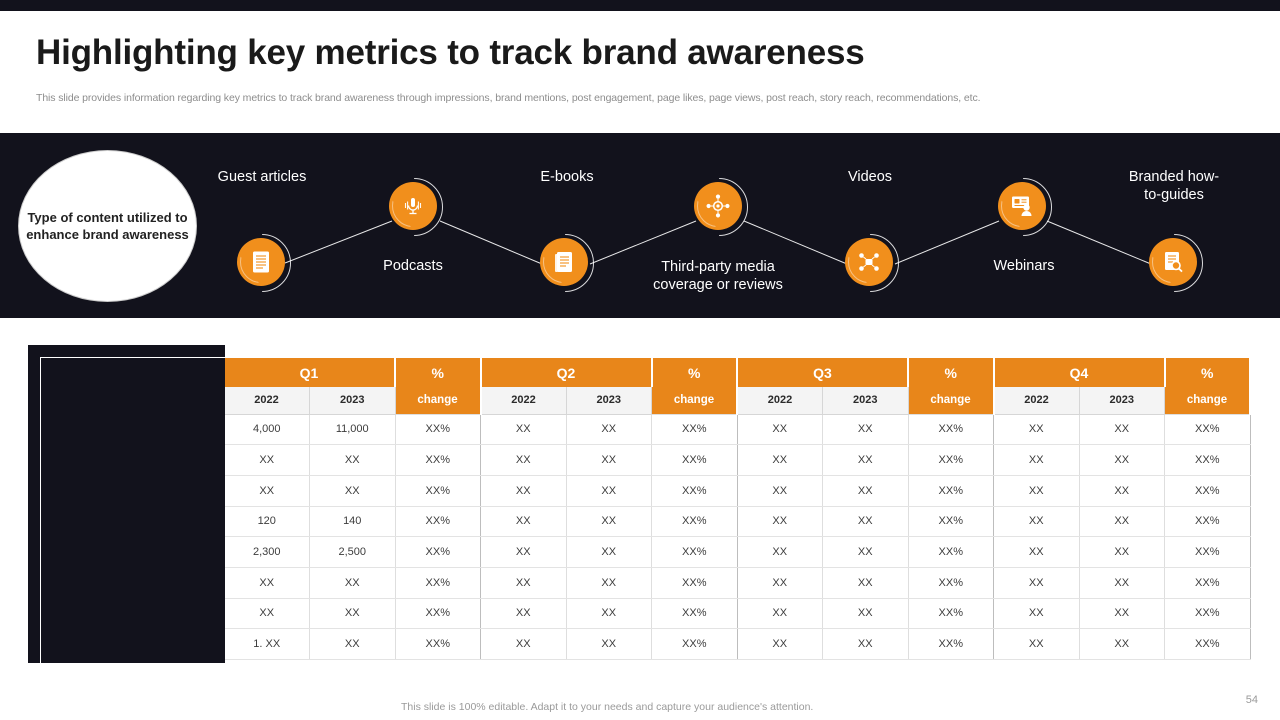  What do you see at coordinates (352, 401) in the screenshot?
I see `subheader-q1-2023: 2023` at bounding box center [352, 401].